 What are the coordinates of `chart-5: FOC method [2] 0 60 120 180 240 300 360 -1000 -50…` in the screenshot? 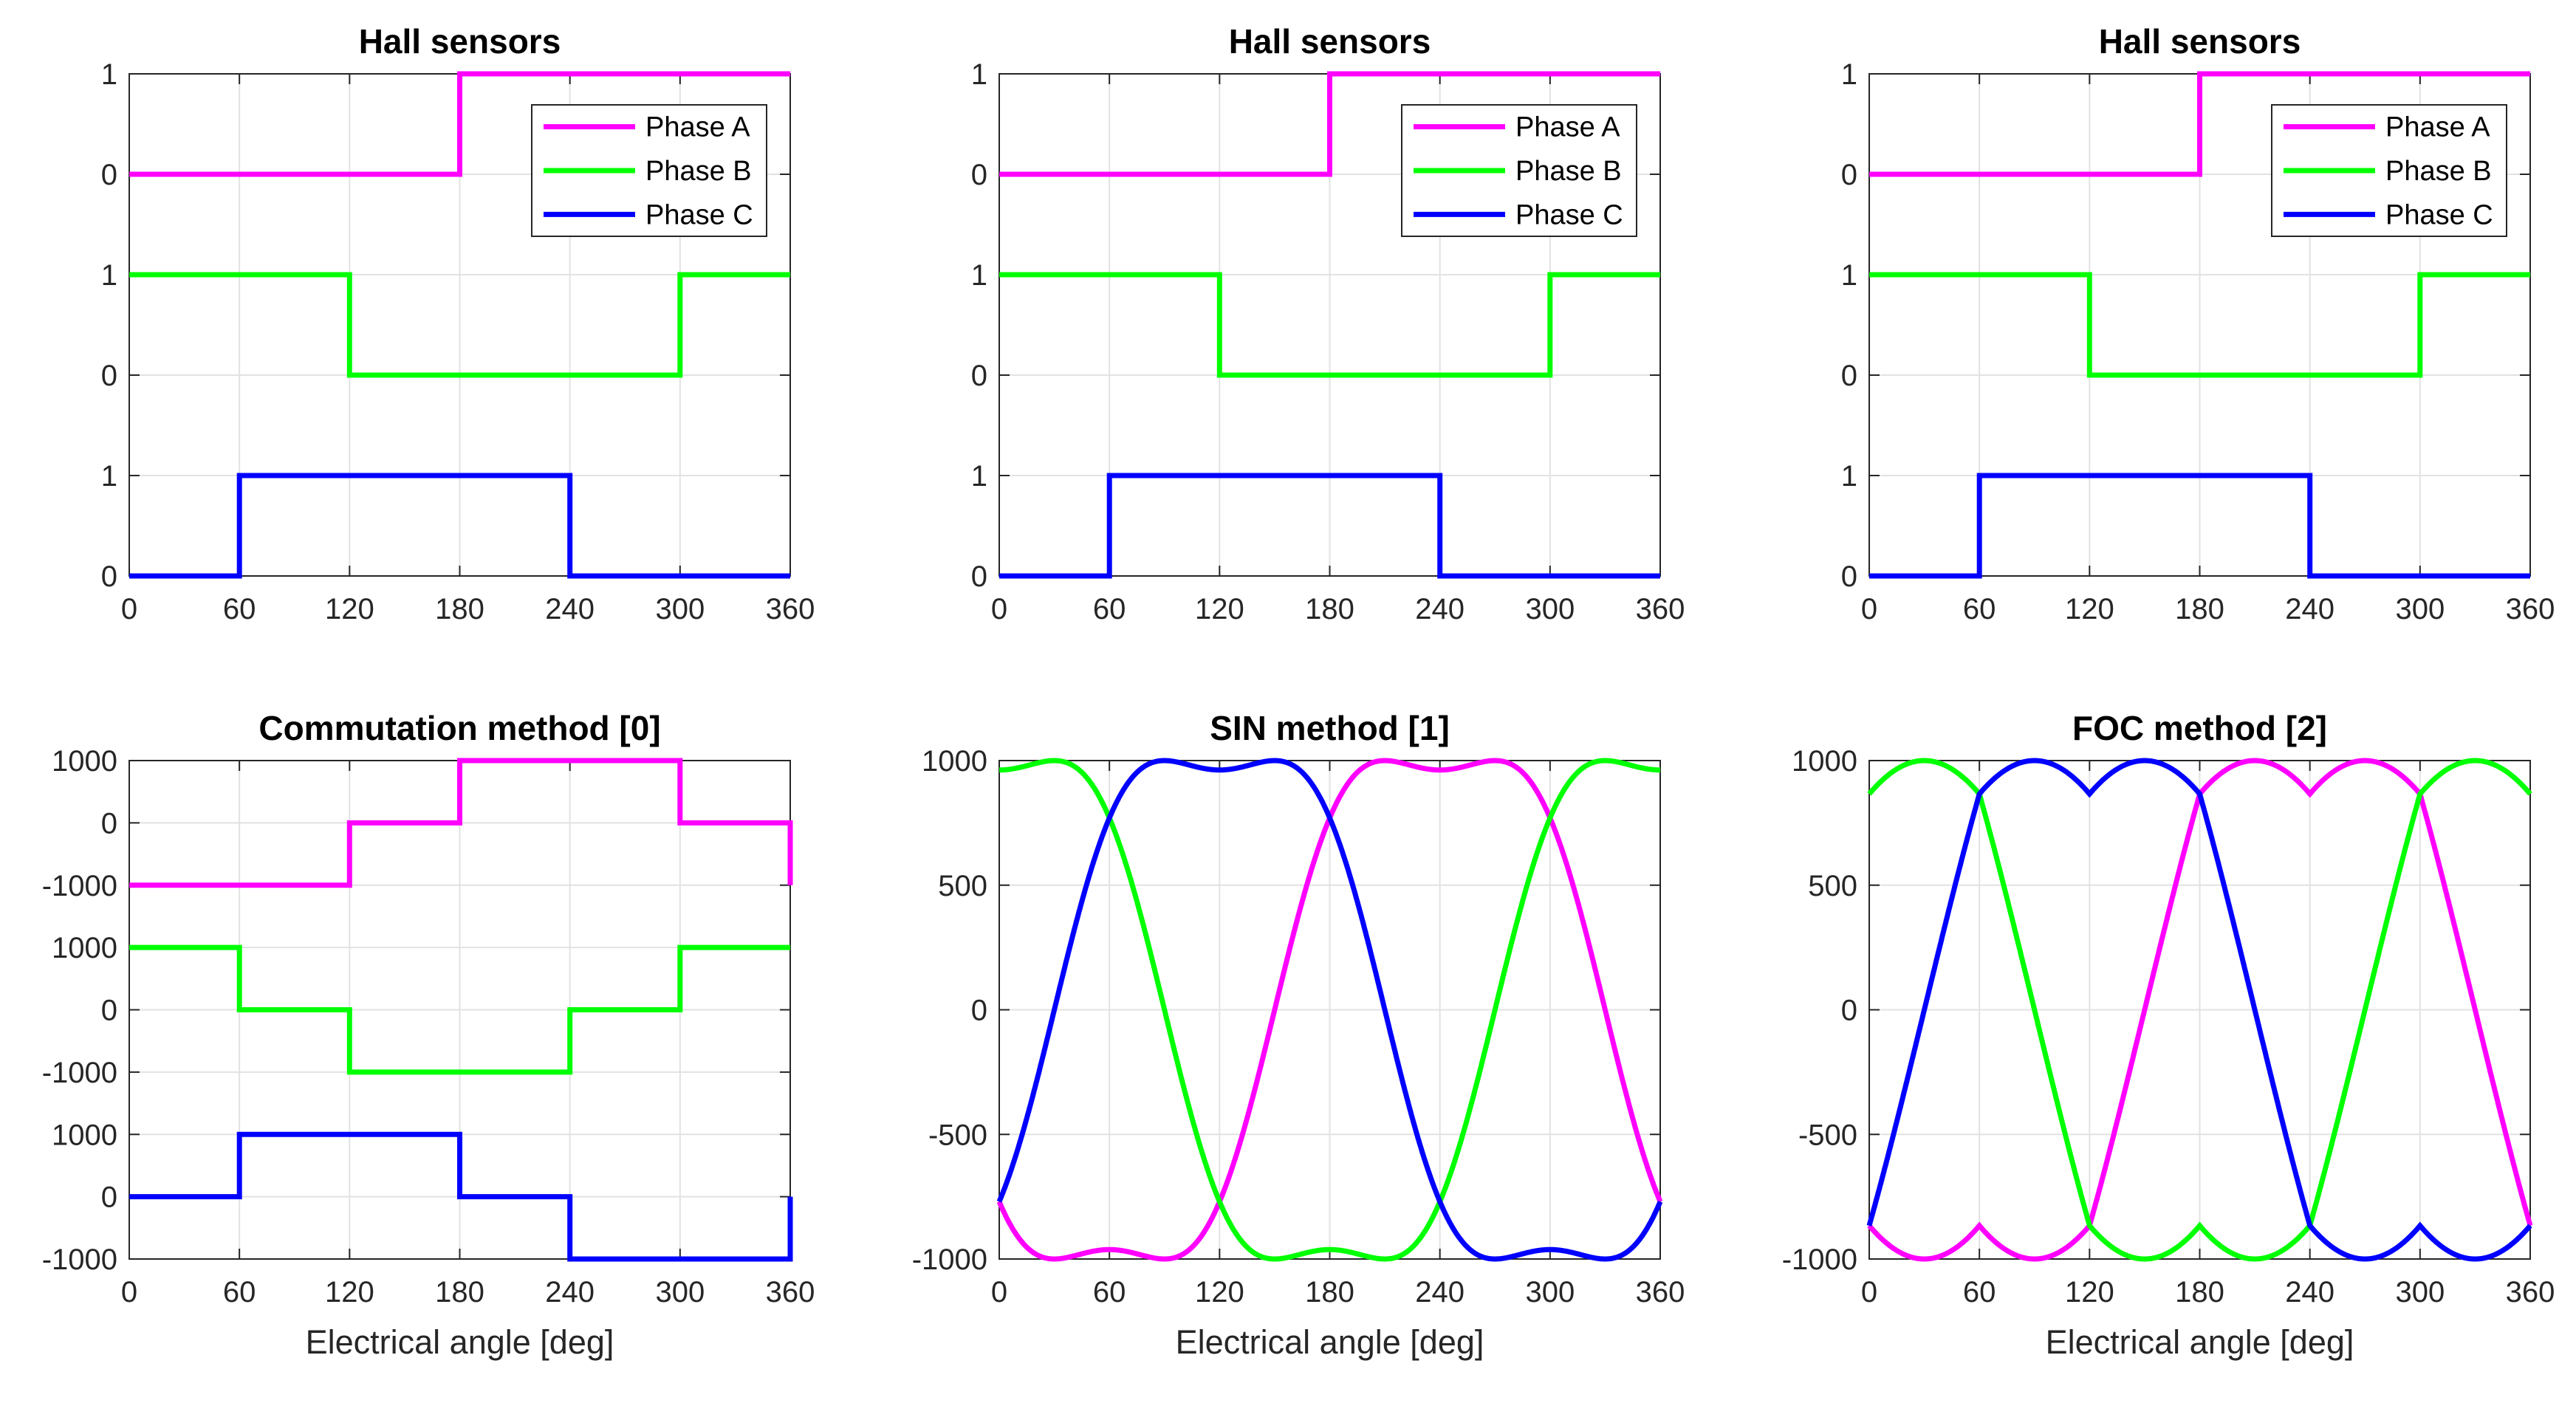 It's located at (2168, 1035).